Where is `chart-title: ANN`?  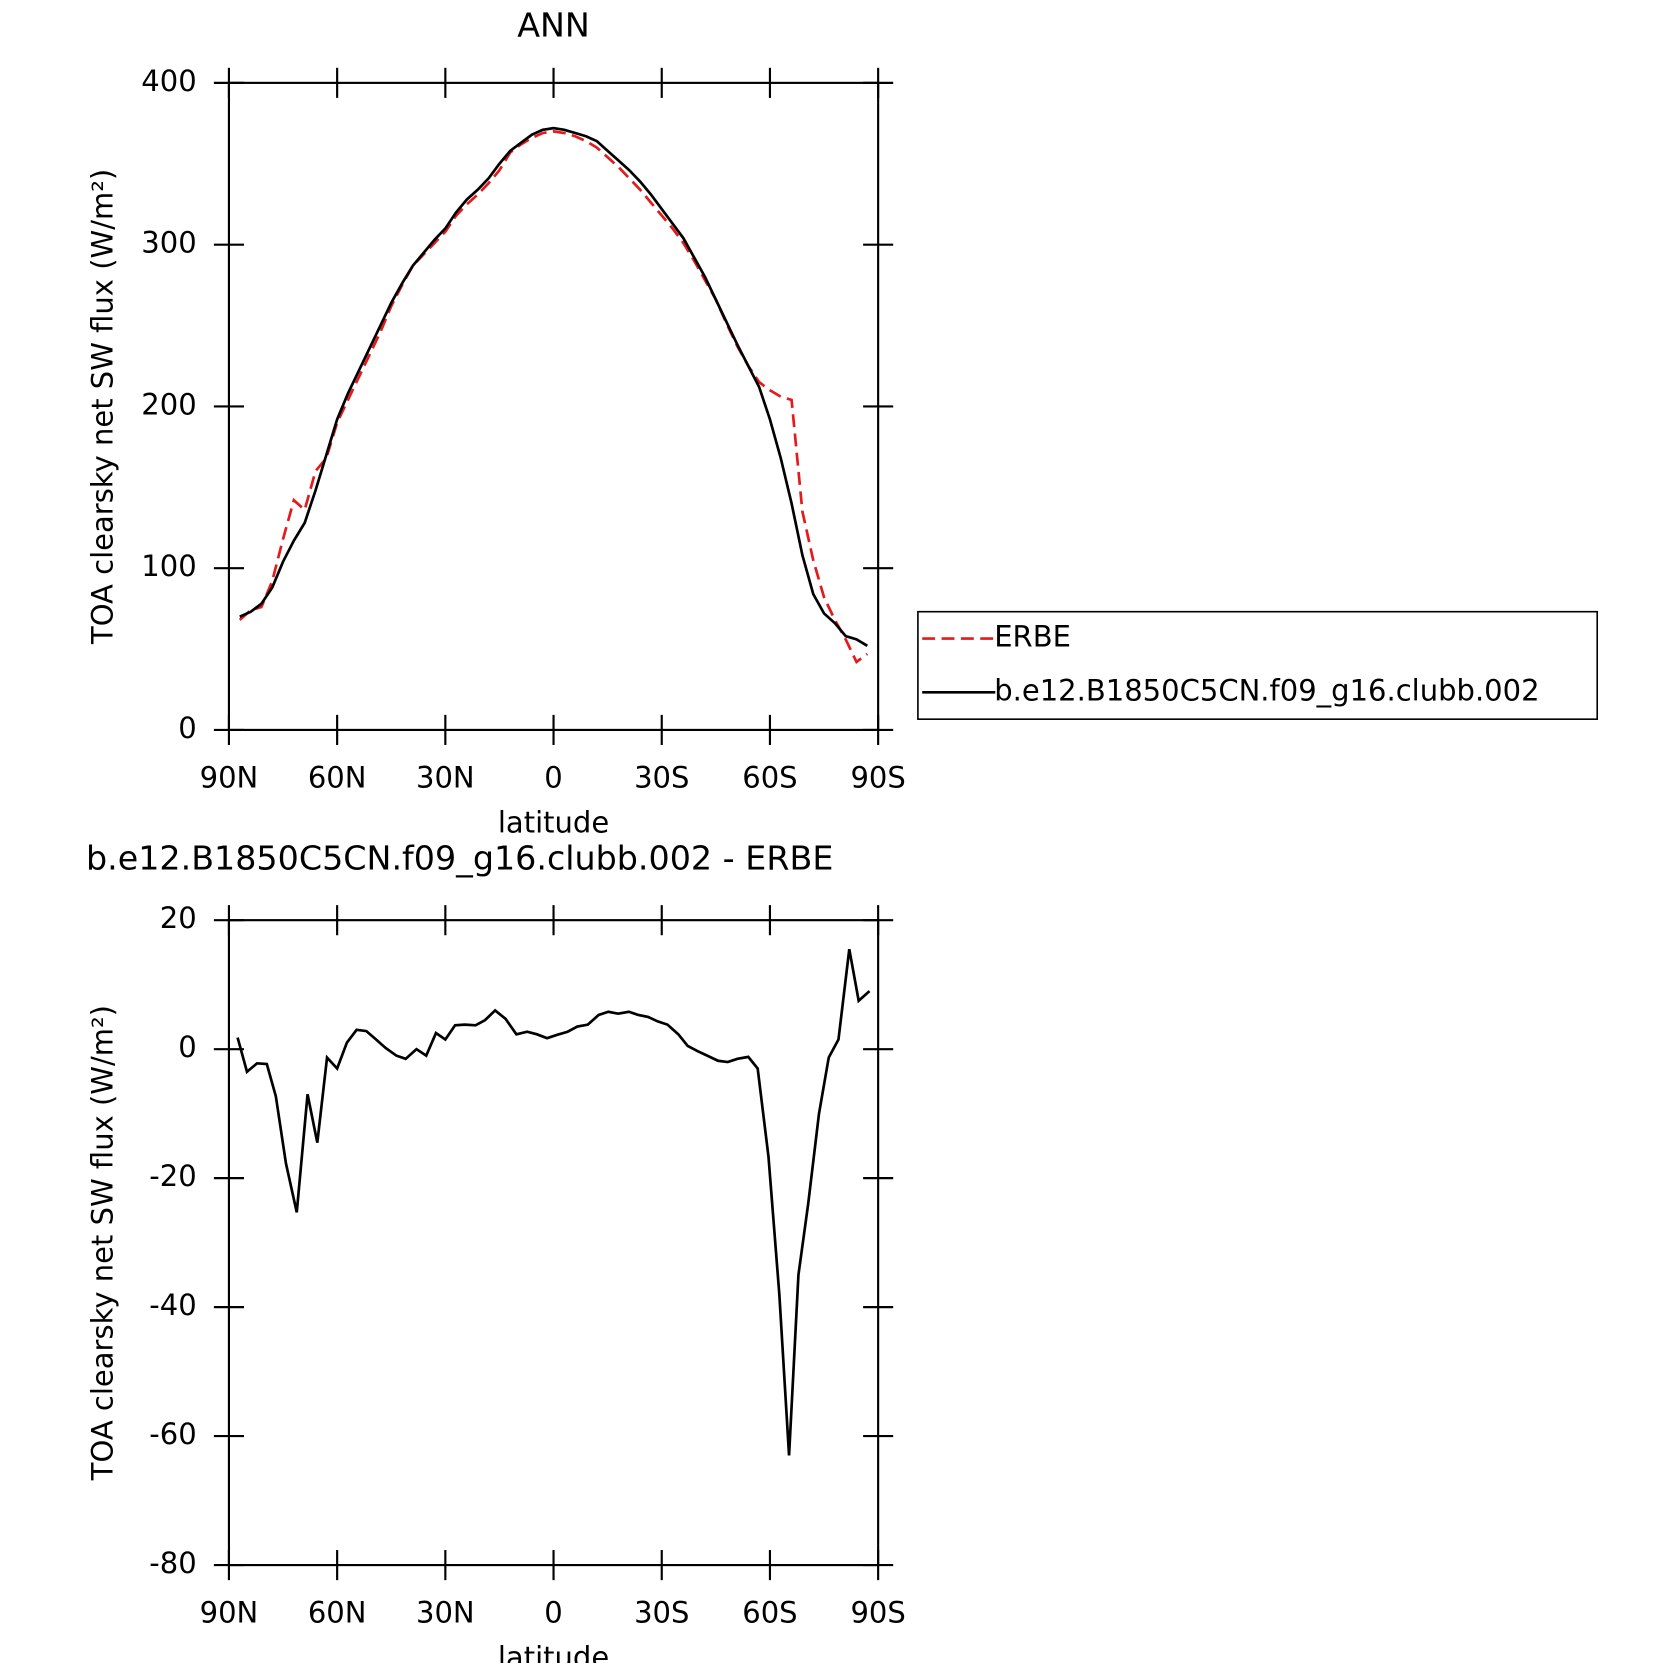
chart-title: ANN is located at coordinates (553, 24).